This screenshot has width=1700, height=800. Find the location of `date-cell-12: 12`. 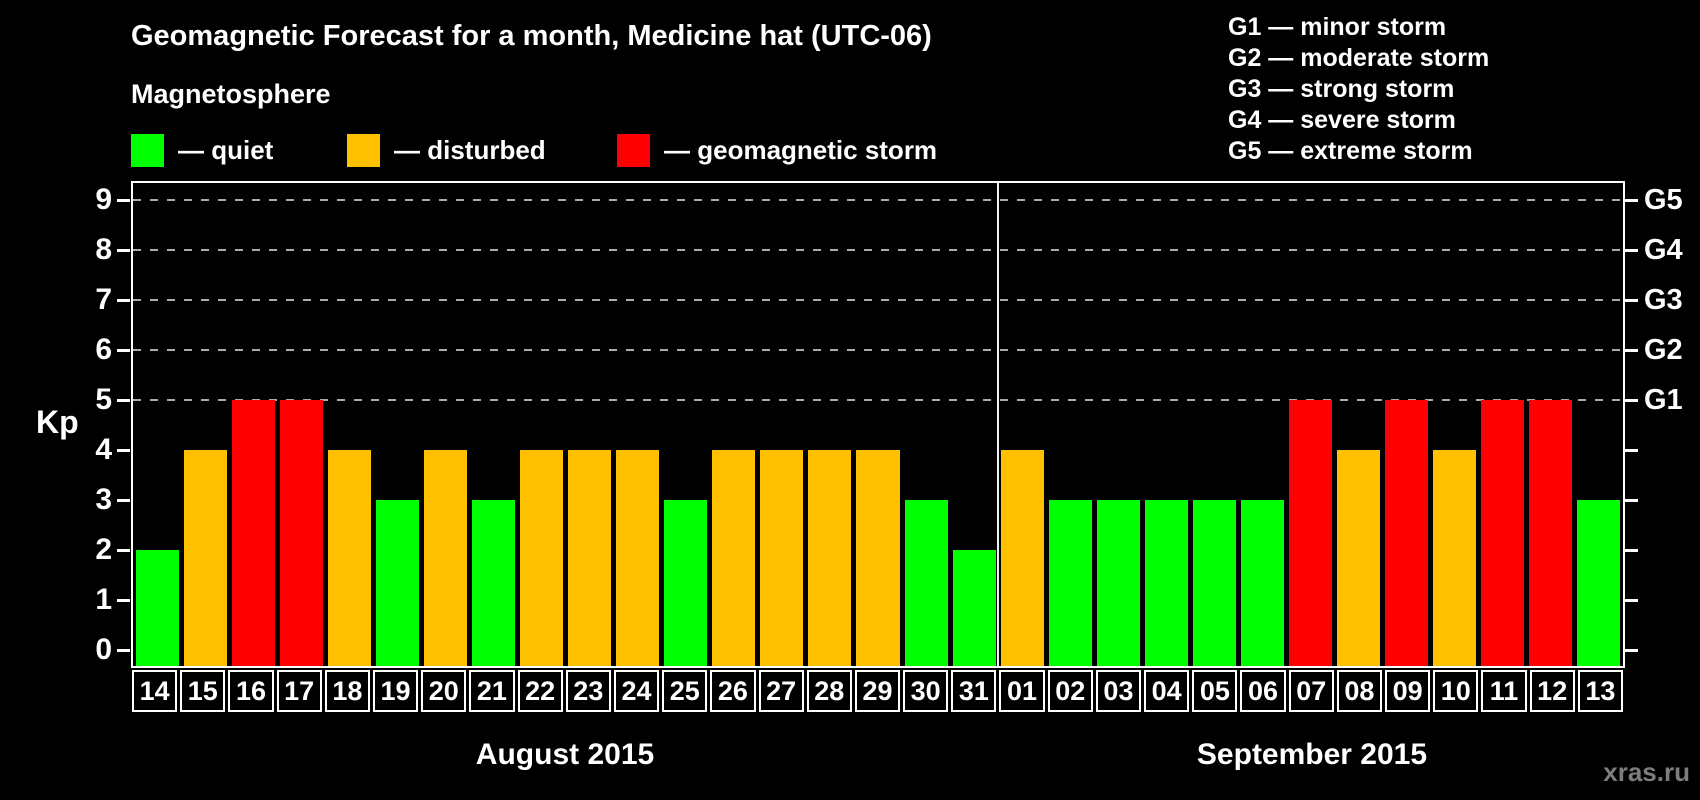

date-cell-12: 12 is located at coordinates (1552, 691).